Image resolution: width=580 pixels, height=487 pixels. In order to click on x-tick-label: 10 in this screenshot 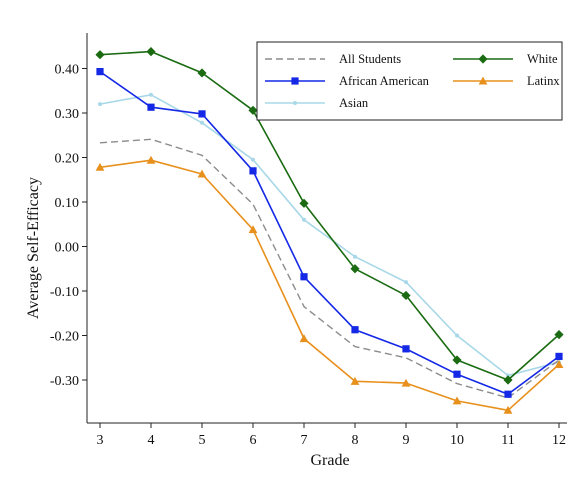, I will do `click(457, 440)`.